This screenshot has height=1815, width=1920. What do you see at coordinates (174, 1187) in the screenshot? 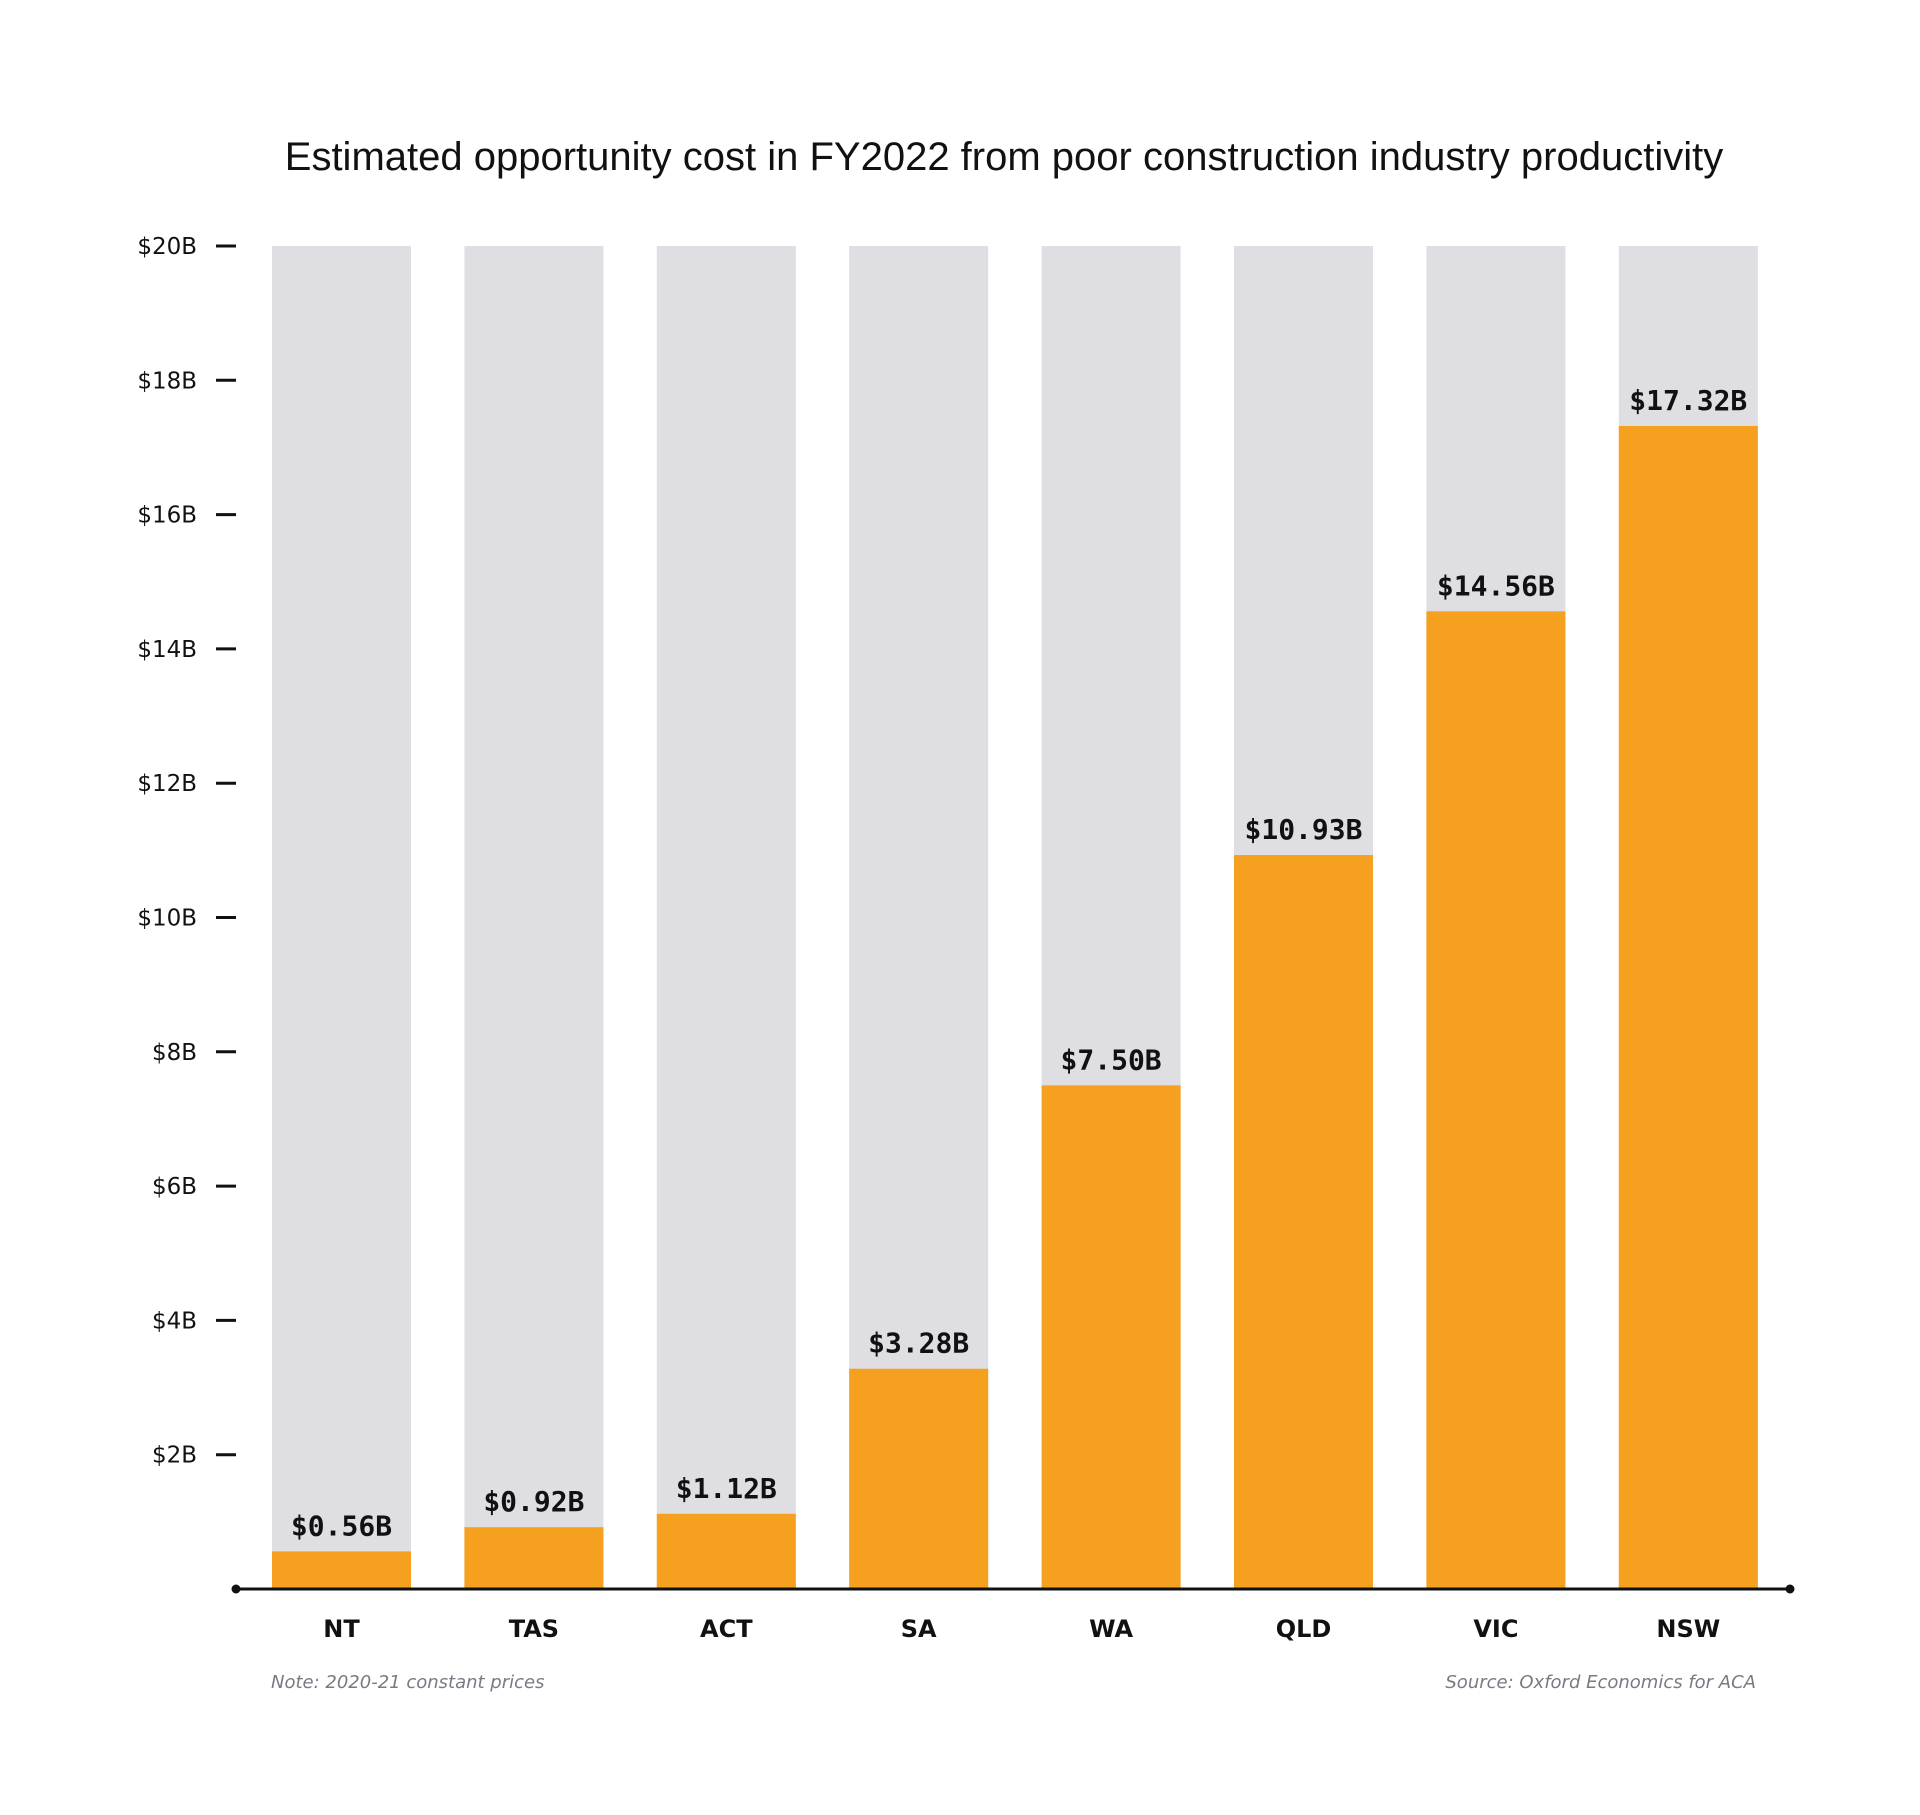
I see `y-tick-label: $6B` at bounding box center [174, 1187].